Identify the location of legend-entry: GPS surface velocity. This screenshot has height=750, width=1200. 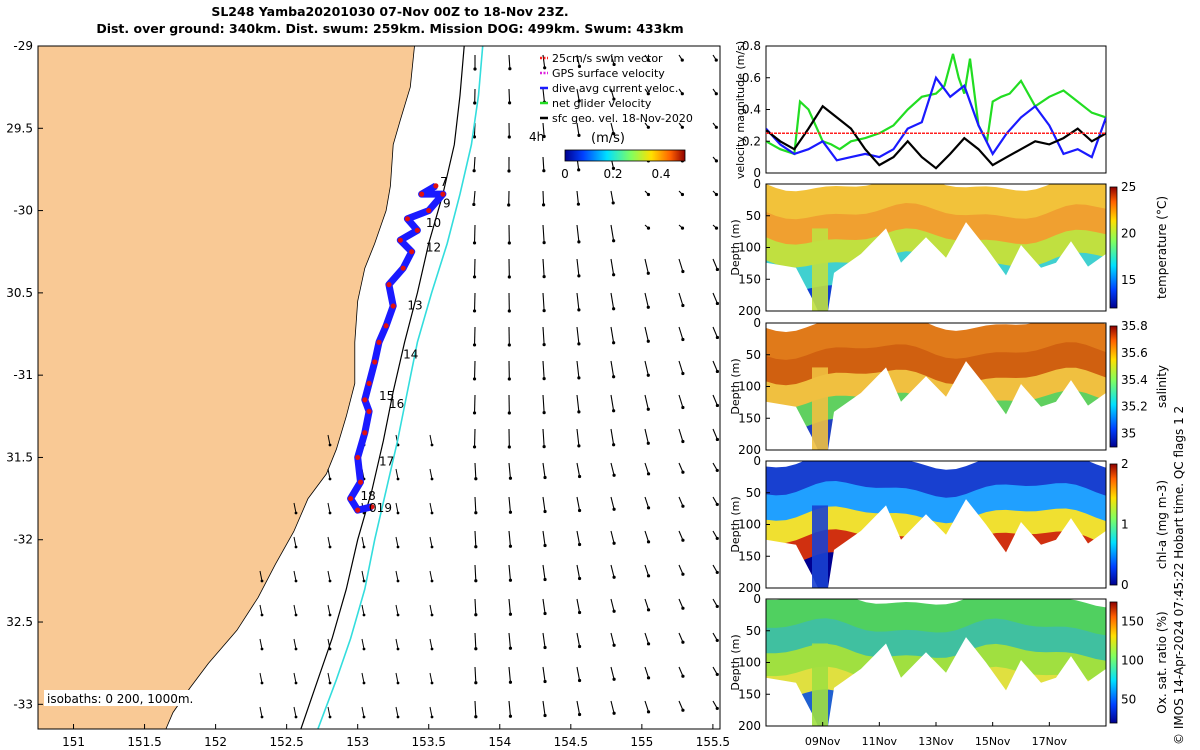
(602, 73).